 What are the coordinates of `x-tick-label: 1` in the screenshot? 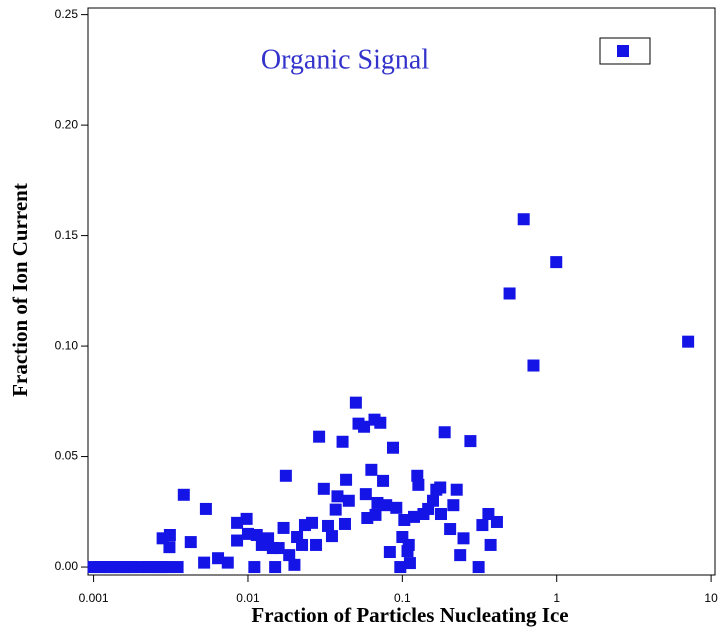 It's located at (556, 598).